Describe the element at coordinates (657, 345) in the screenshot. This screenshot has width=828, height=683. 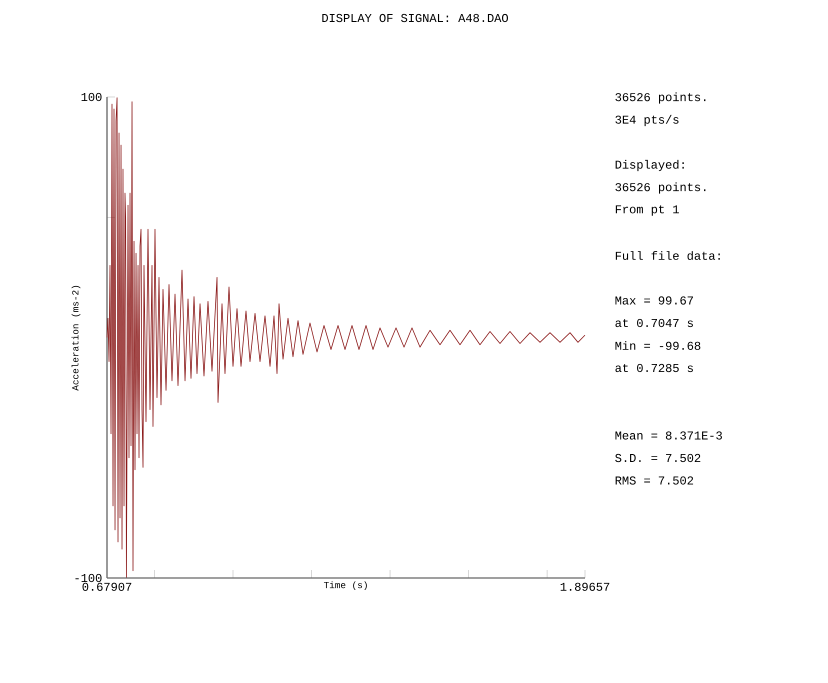
I see `text: Min = -99.68` at that location.